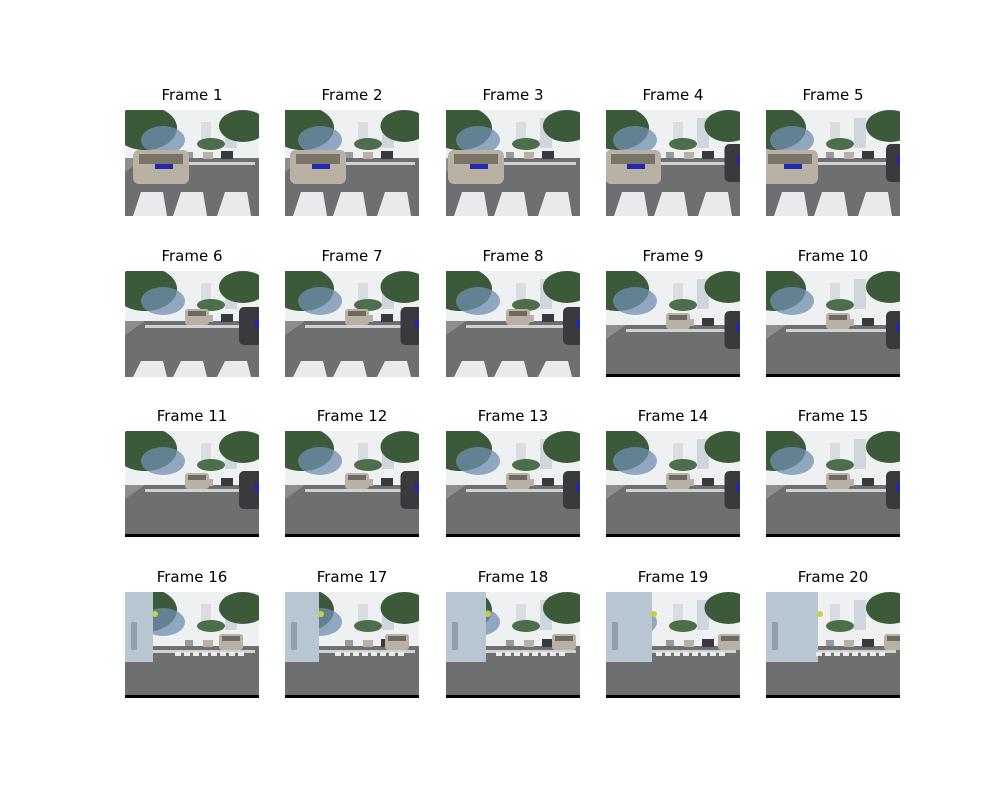  What do you see at coordinates (673, 577) in the screenshot?
I see `frame-title: Frame 19` at bounding box center [673, 577].